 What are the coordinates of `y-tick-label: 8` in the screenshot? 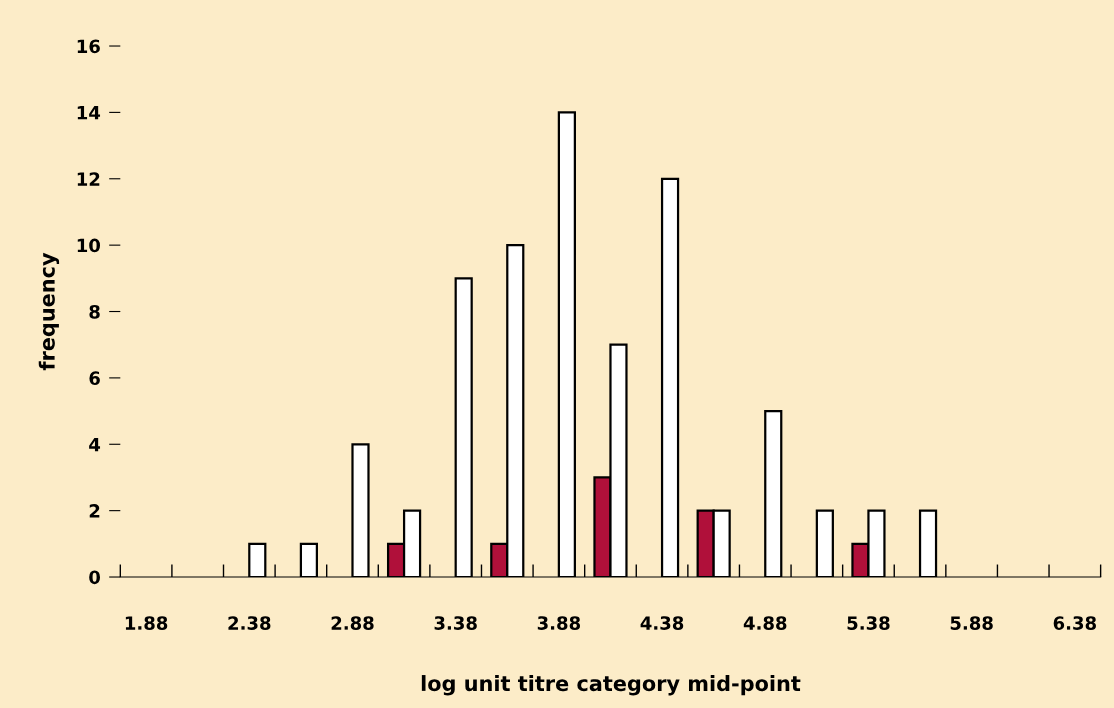 It's located at (94, 311).